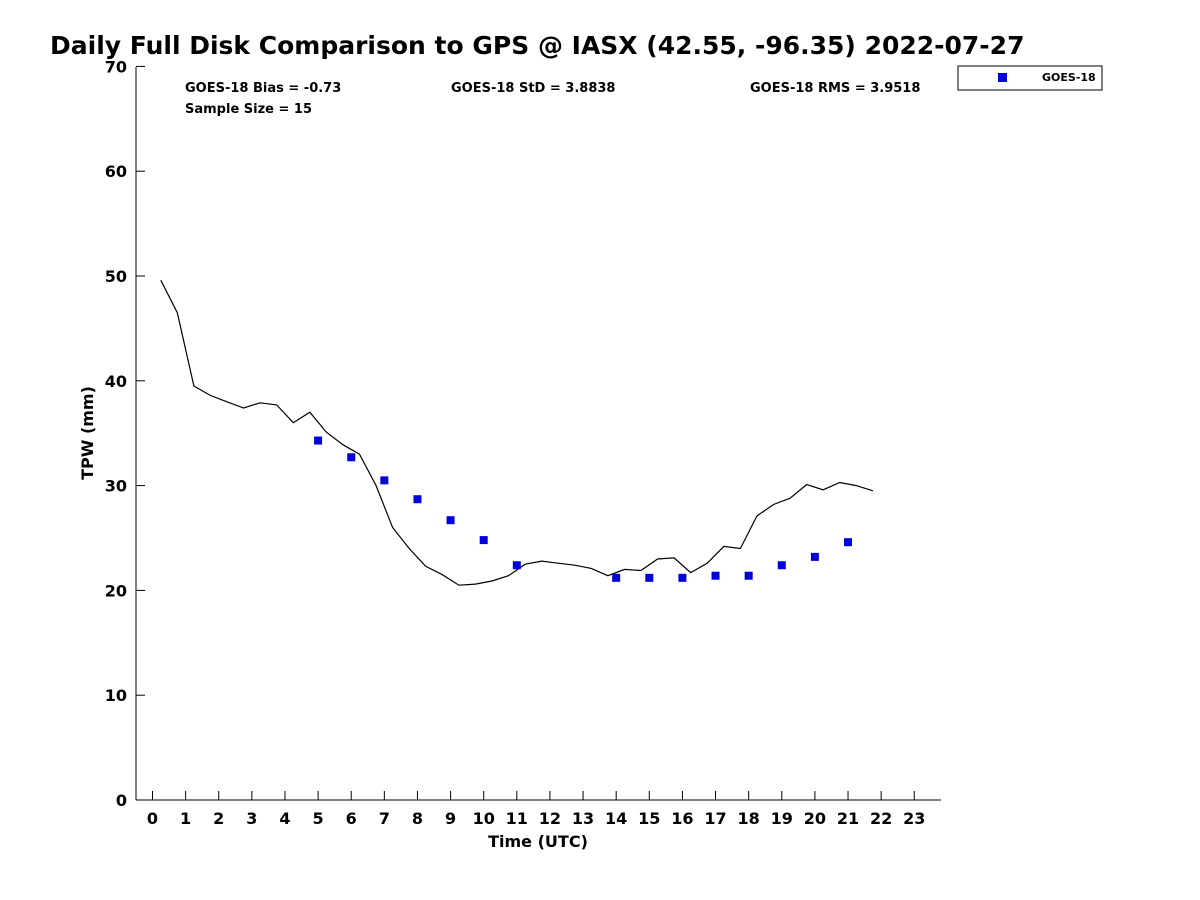  I want to click on x-tick-label: 3, so click(251, 818).